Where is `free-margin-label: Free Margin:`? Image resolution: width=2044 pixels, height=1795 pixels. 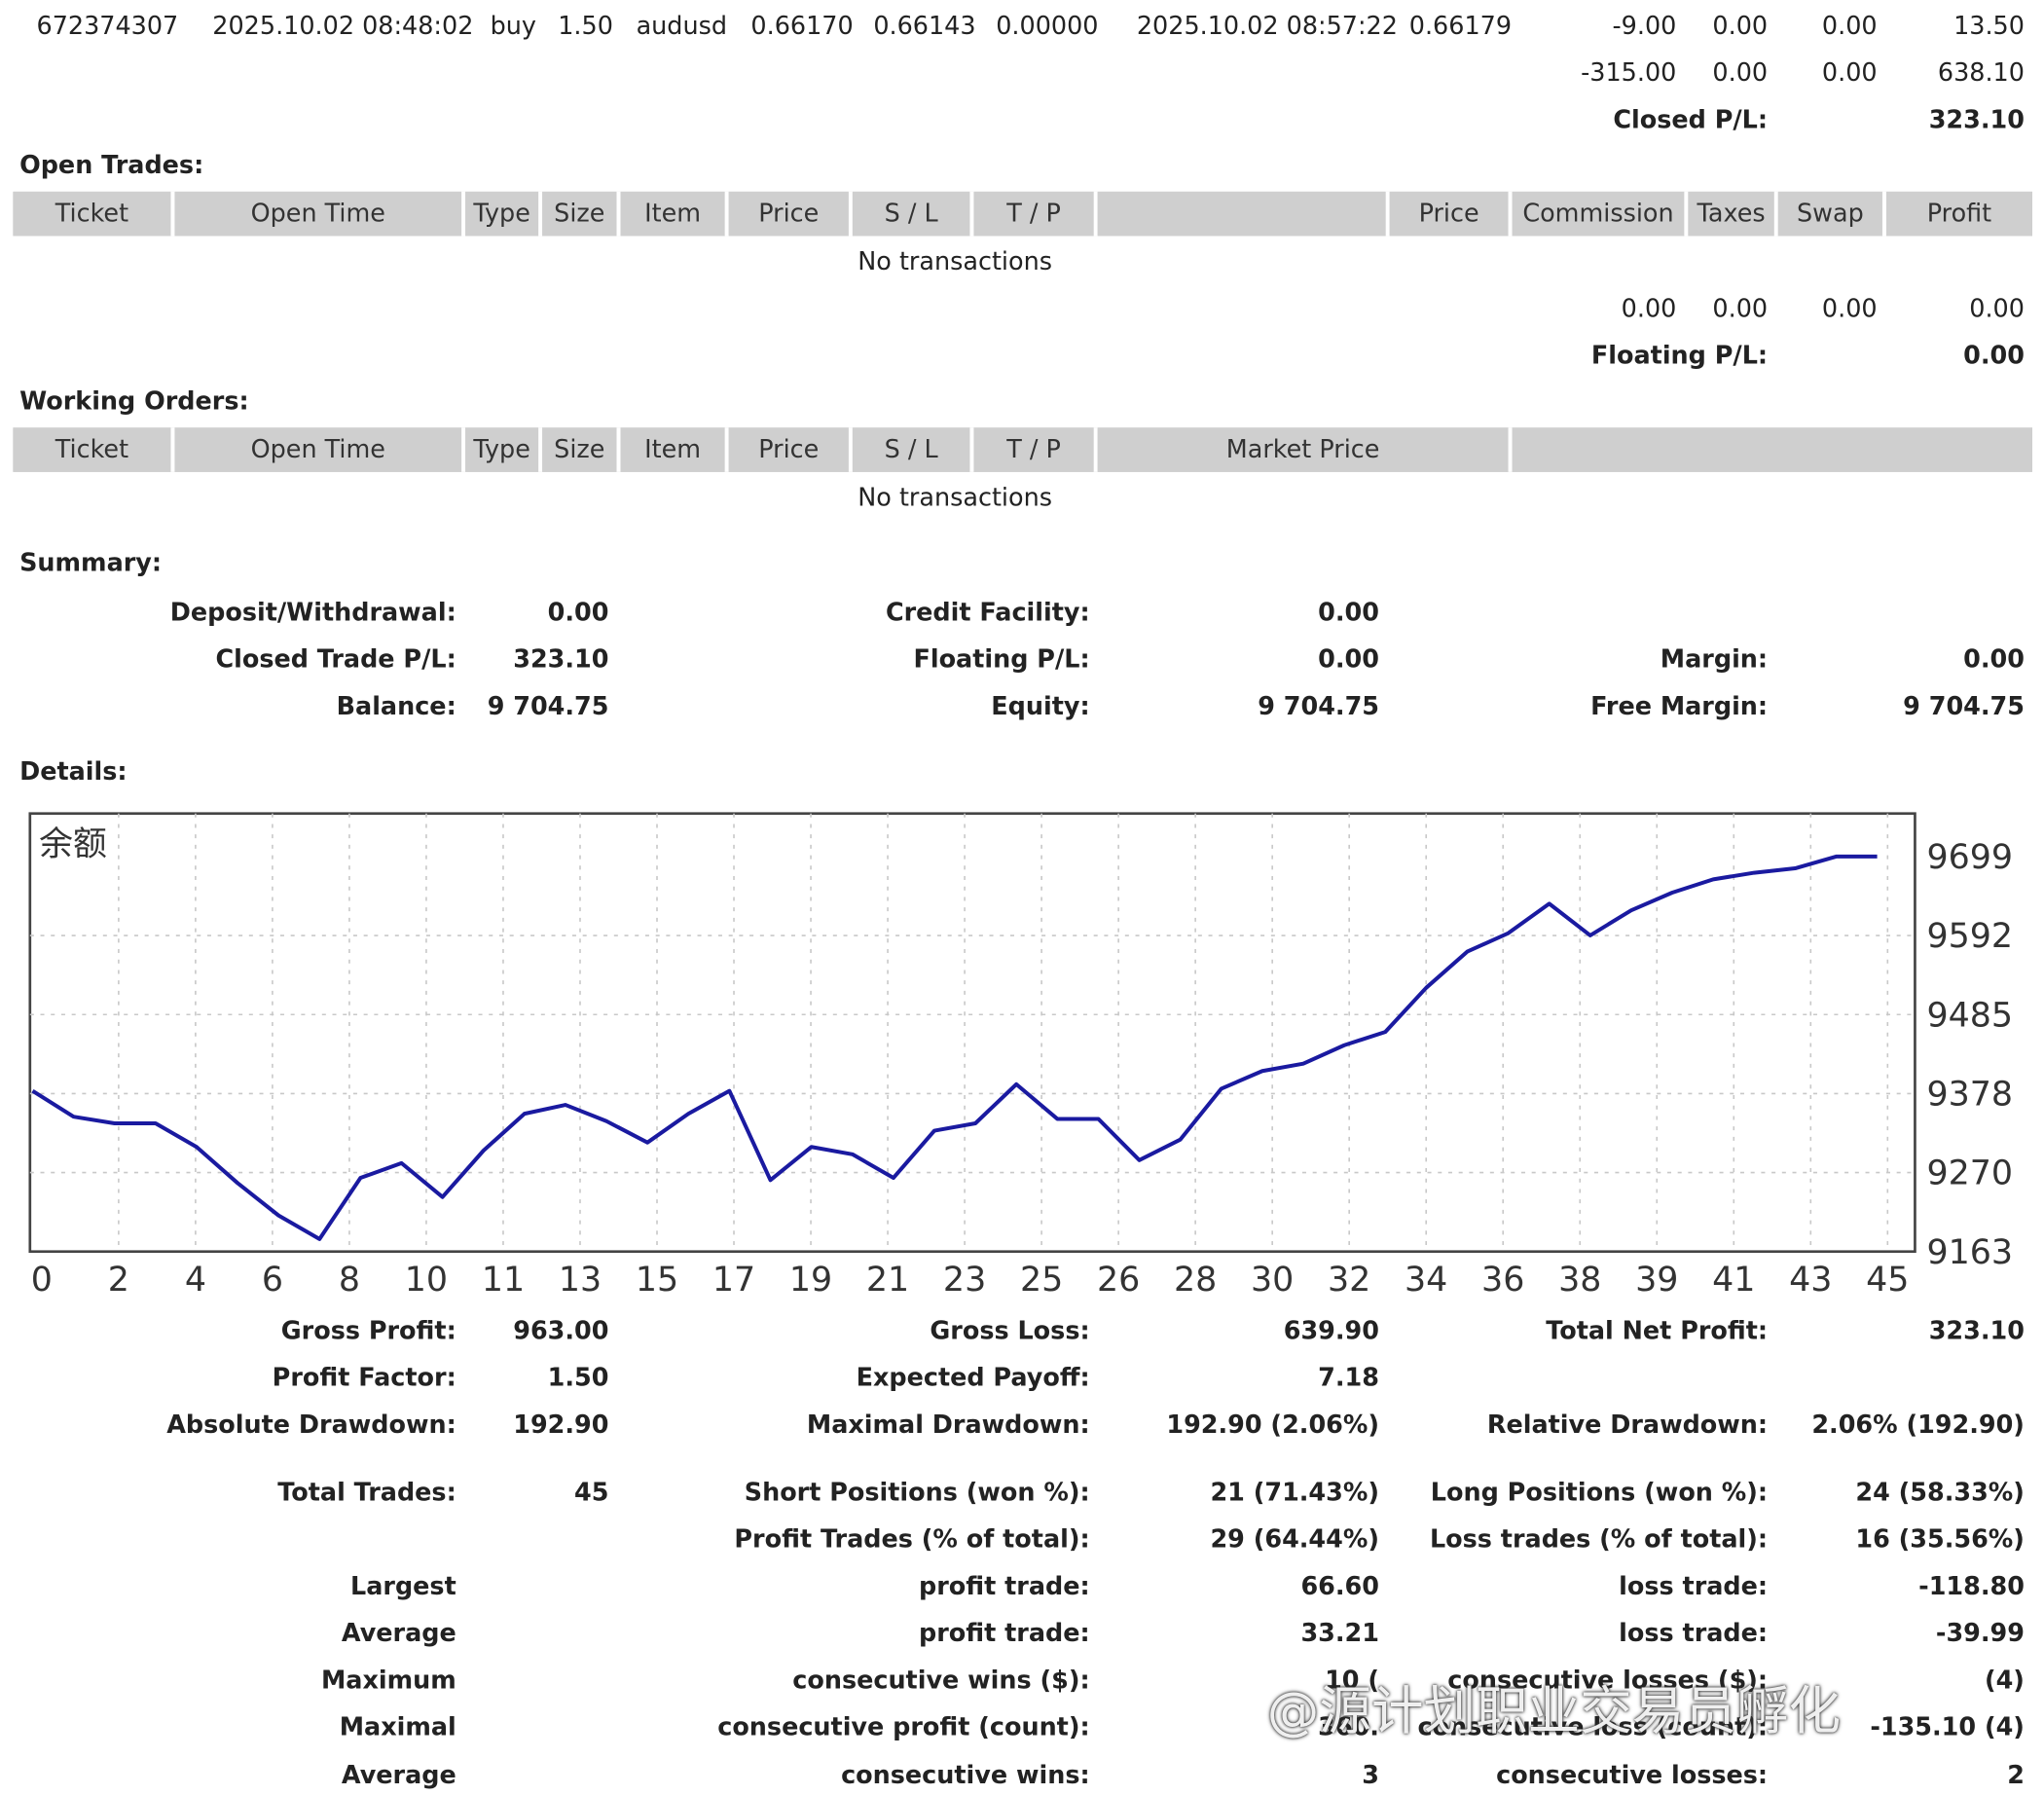
free-margin-label: Free Margin: is located at coordinates (1680, 706).